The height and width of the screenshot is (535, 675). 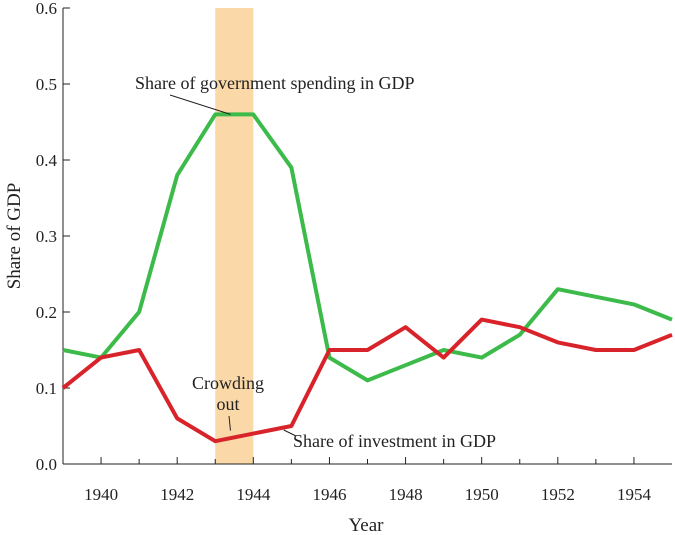 I want to click on annotation-crowding-out-leader, so click(x=229, y=423).